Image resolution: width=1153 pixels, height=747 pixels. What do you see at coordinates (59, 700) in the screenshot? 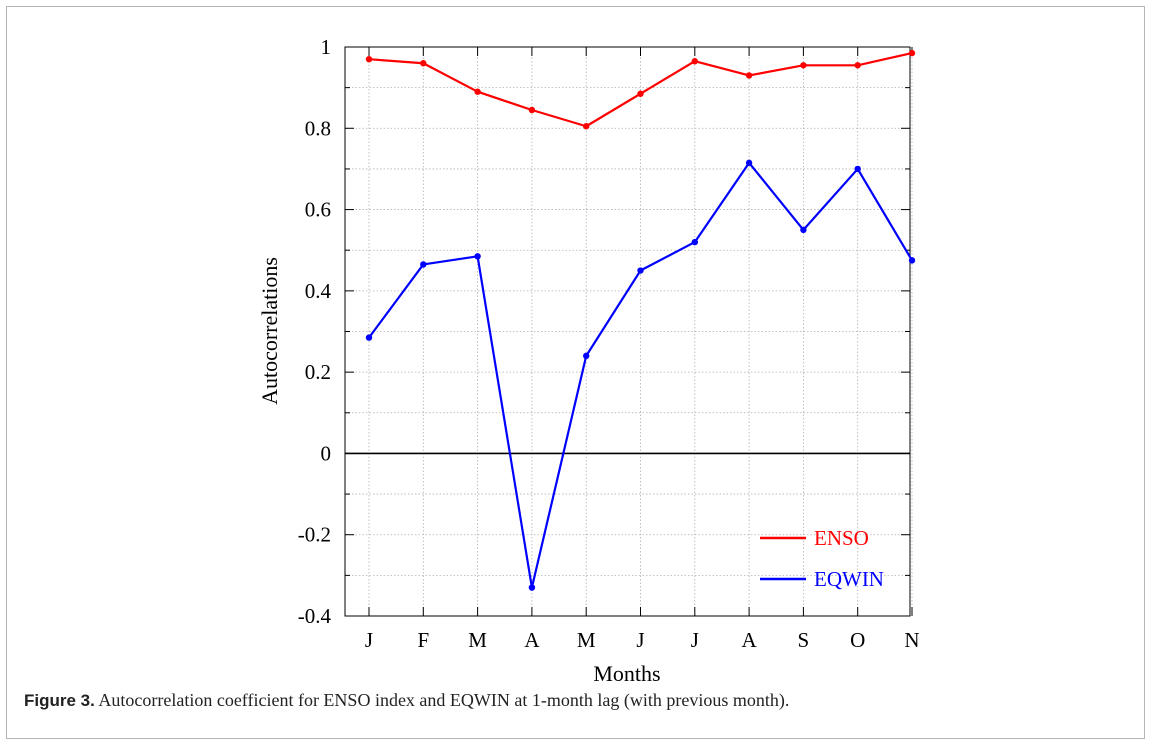
I see `figure-caption-label: Figure 3.` at bounding box center [59, 700].